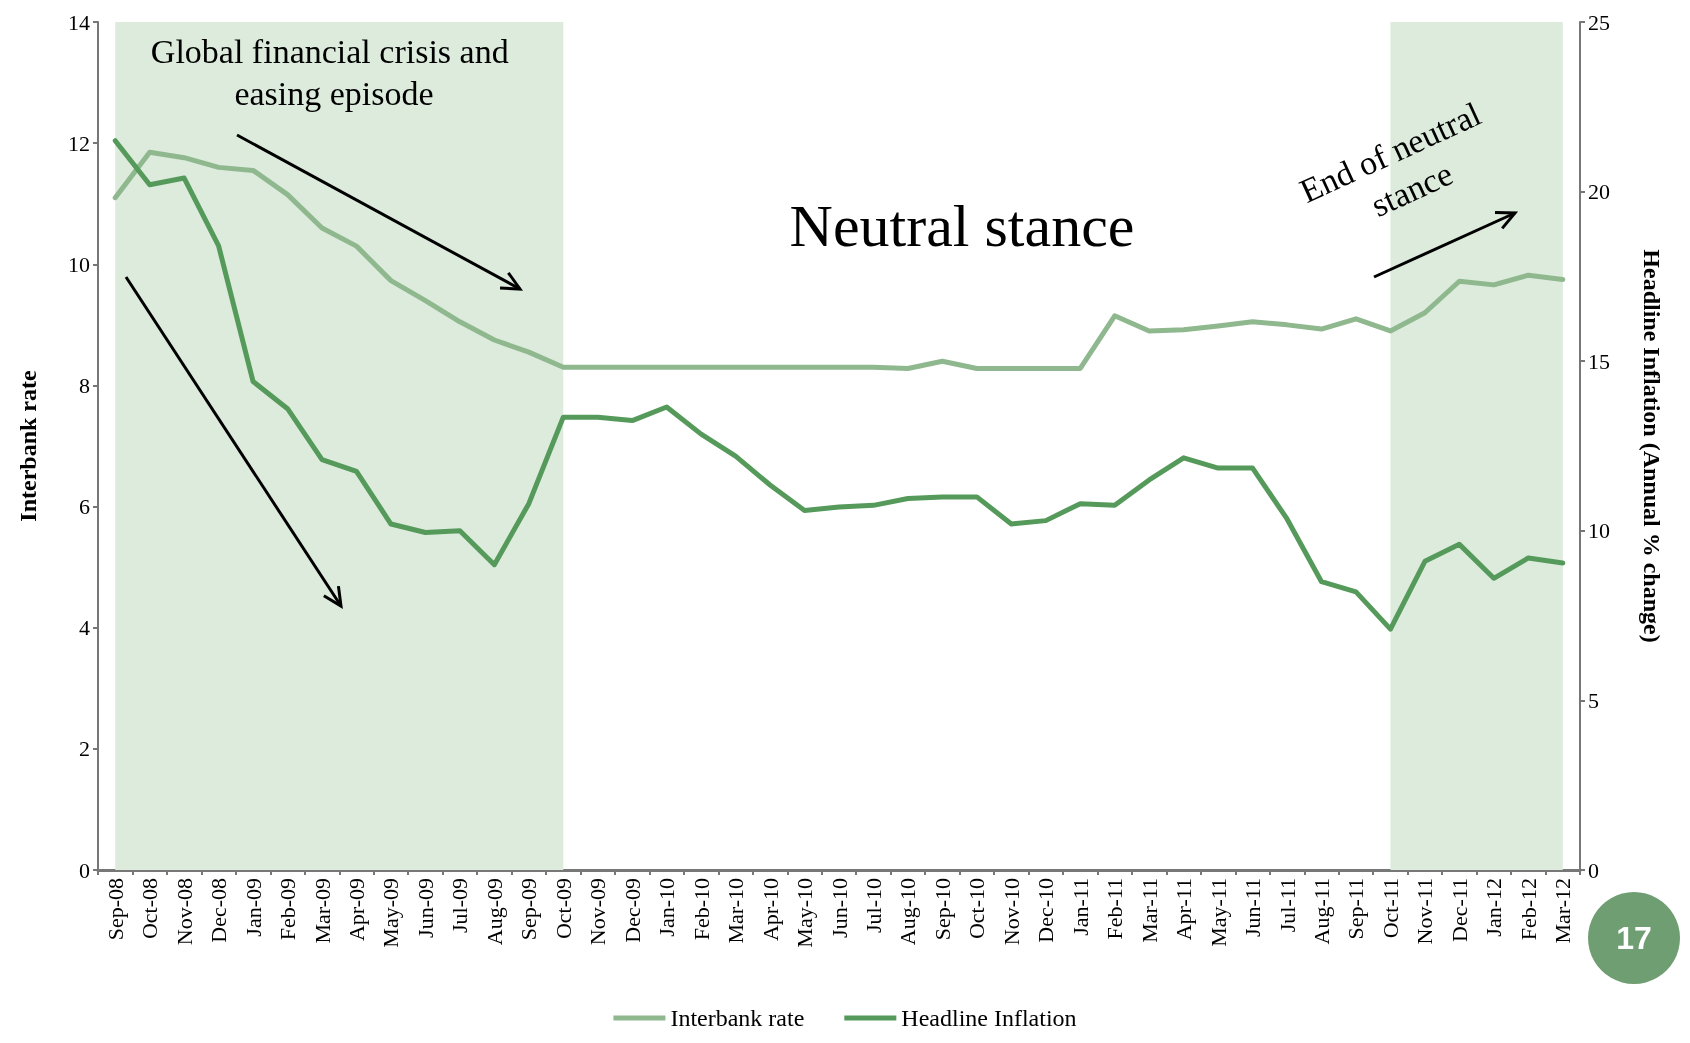 Image resolution: width=1690 pixels, height=1043 pixels. Describe the element at coordinates (1599, 531) in the screenshot. I see `y2-tick-label: 10` at that location.